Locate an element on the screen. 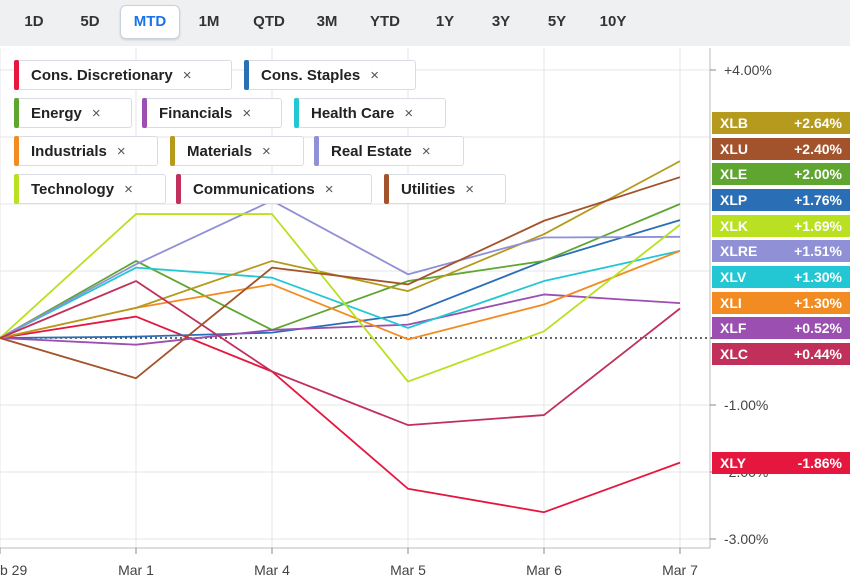 The width and height of the screenshot is (850, 585). legend-label: Real Estate is located at coordinates (371, 151).